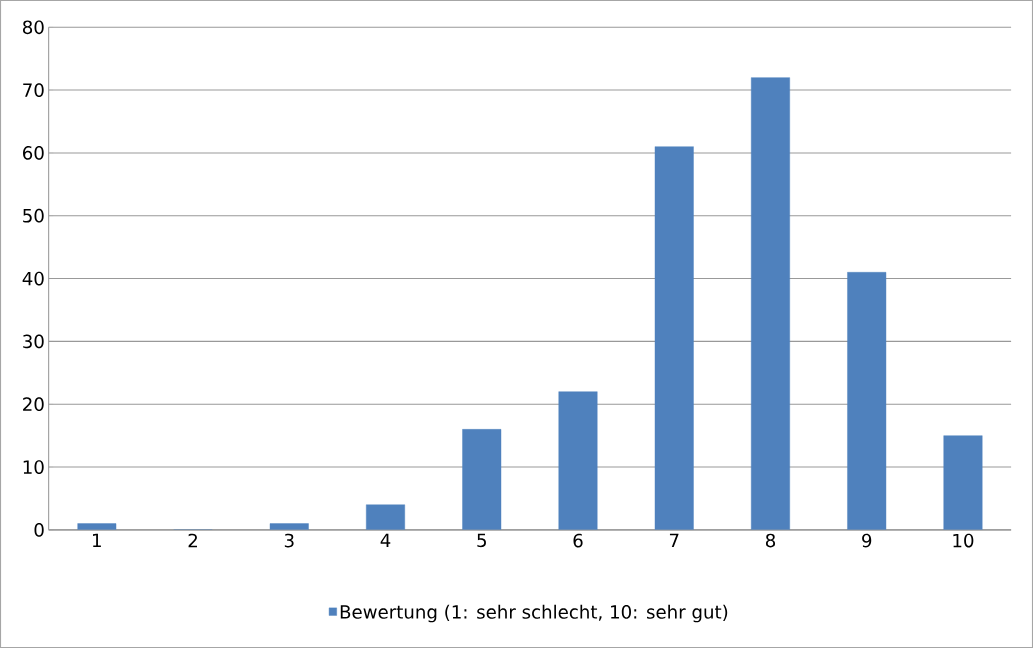 Image resolution: width=1033 pixels, height=648 pixels. I want to click on legend-label: Bewertung (1: sehr schlecht, 10: sehr gut), so click(534, 613).